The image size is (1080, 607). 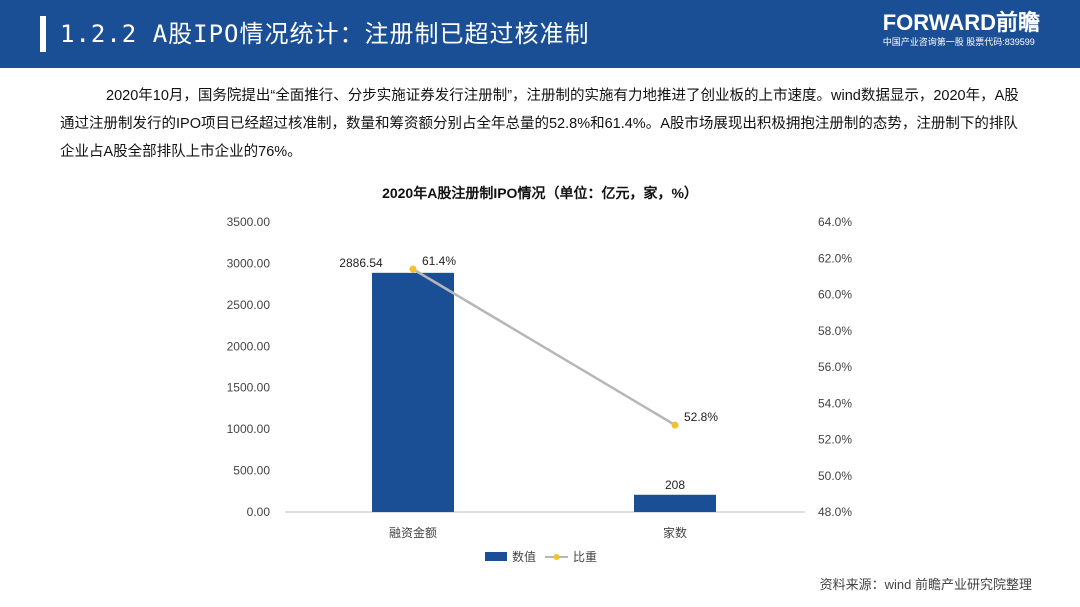 What do you see at coordinates (325, 34) in the screenshot?
I see `page-title: 1.2.2 A股IPO情况统计：注册制已超过核准制` at bounding box center [325, 34].